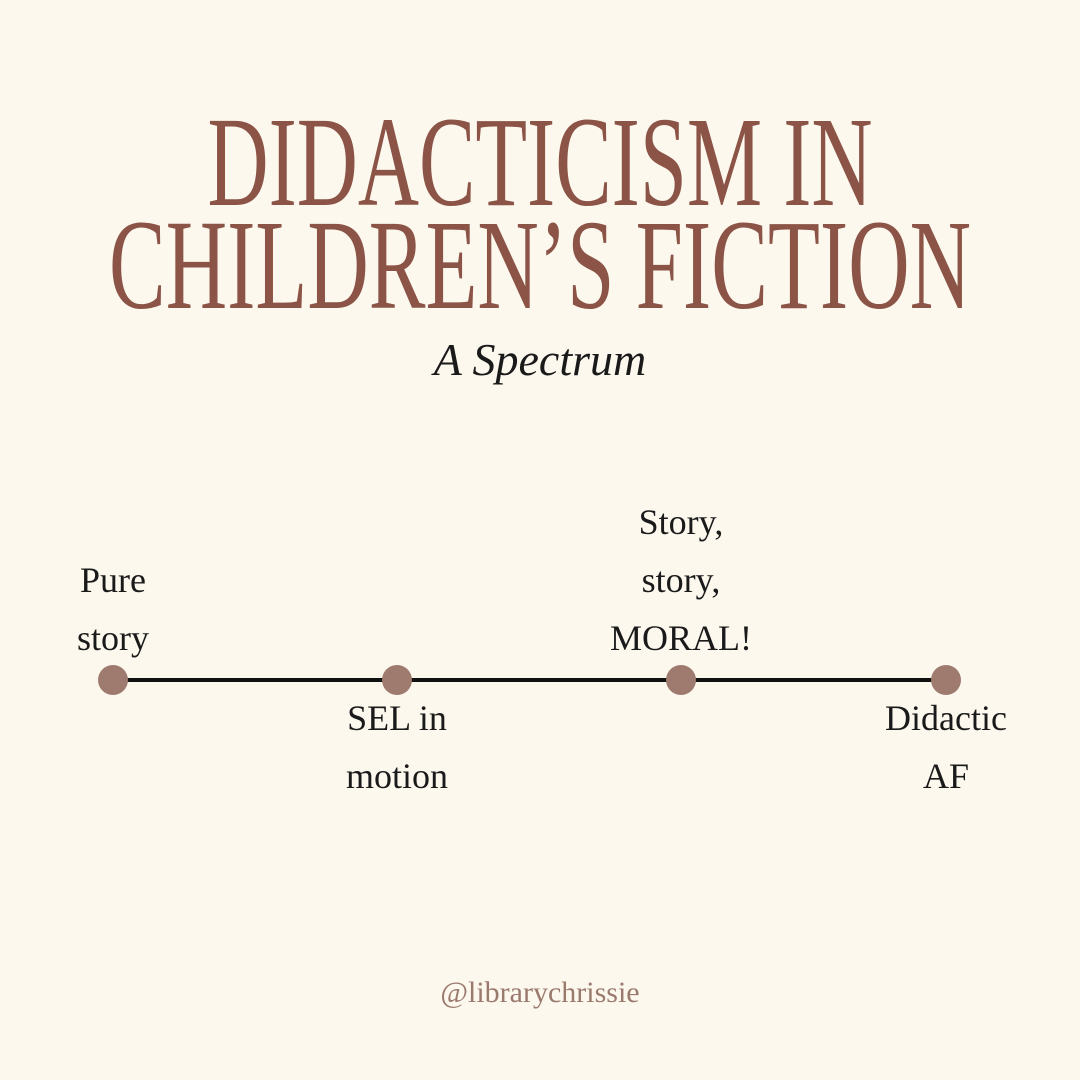 This screenshot has width=1080, height=1080. What do you see at coordinates (681, 638) in the screenshot?
I see `label-line: MORAL!` at bounding box center [681, 638].